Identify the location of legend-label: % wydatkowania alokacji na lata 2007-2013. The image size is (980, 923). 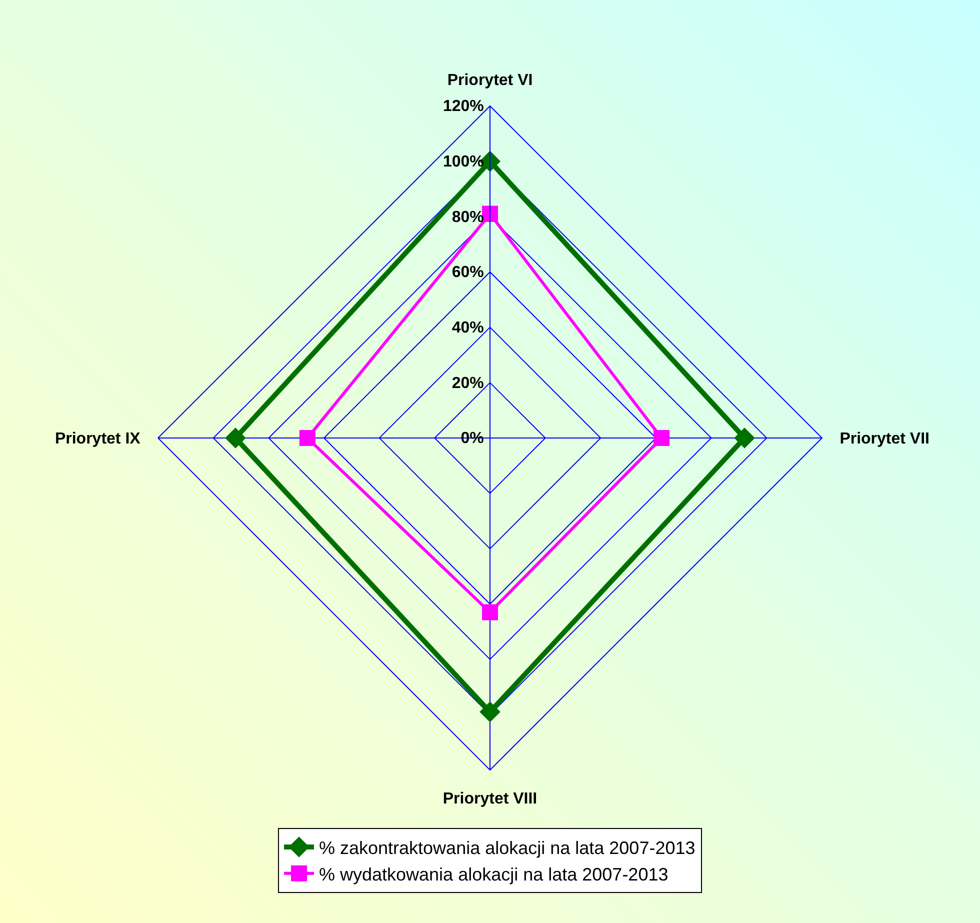
(493, 874).